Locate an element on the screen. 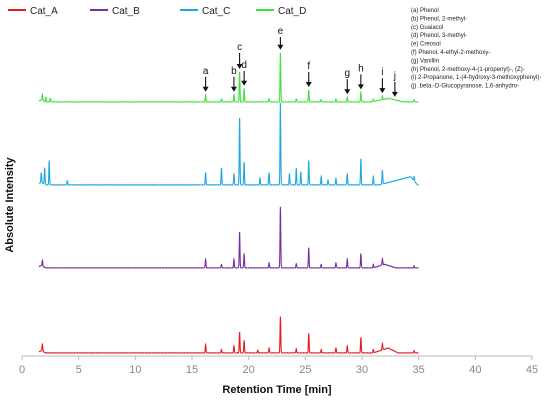 The image size is (550, 400). compound-key-item: (d) Phenol, 3-methyl- is located at coordinates (439, 36).